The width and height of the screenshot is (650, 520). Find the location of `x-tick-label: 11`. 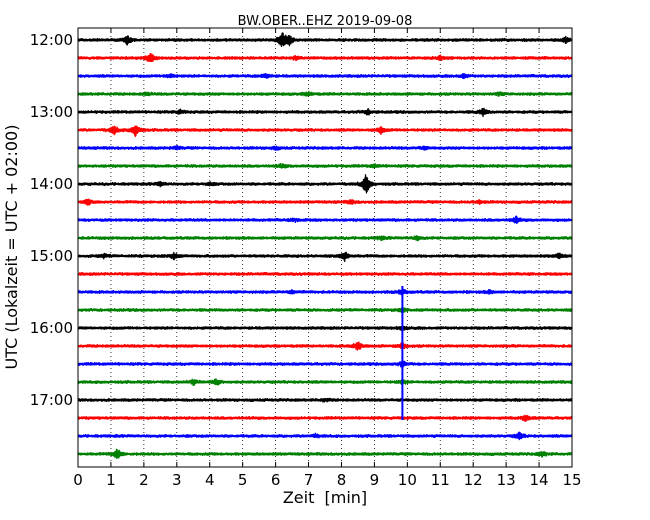

x-tick-label: 11 is located at coordinates (440, 480).